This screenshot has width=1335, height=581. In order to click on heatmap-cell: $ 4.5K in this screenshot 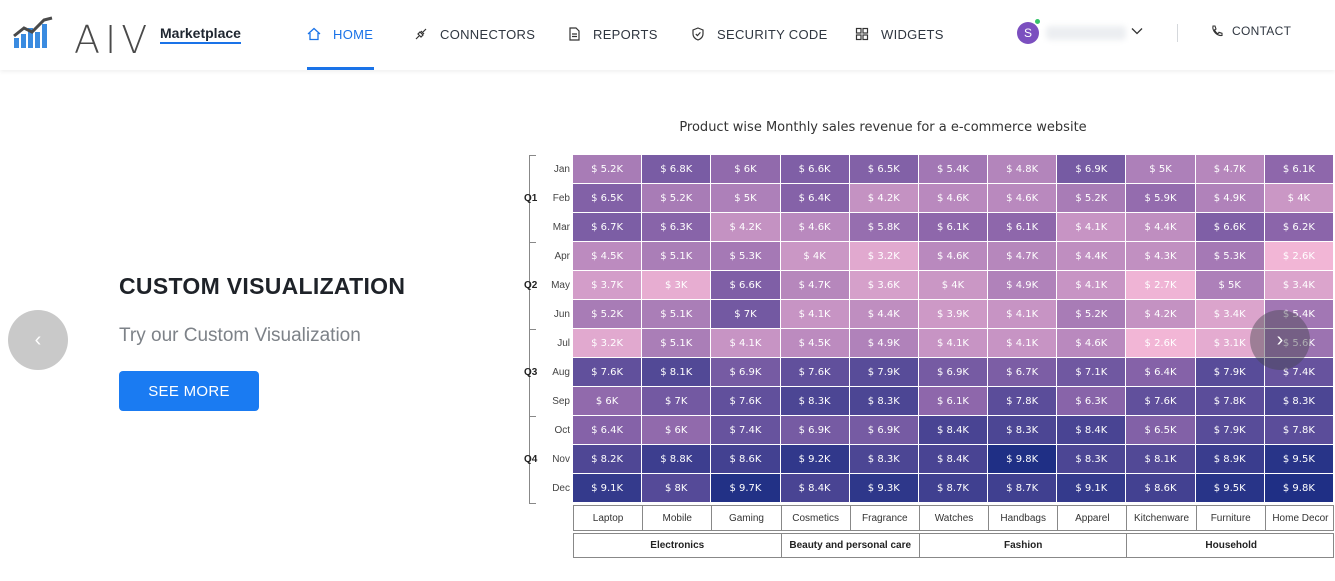, I will do `click(607, 256)`.